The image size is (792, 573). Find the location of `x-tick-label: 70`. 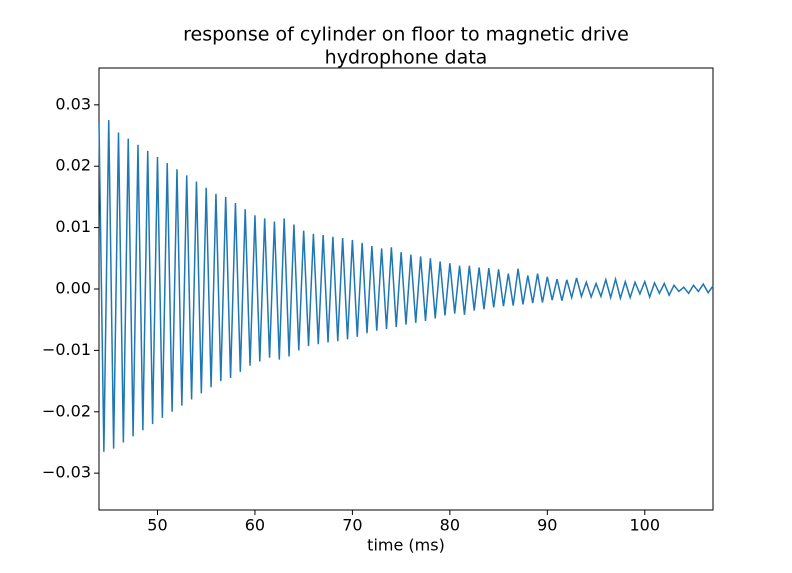

x-tick-label: 70 is located at coordinates (352, 525).